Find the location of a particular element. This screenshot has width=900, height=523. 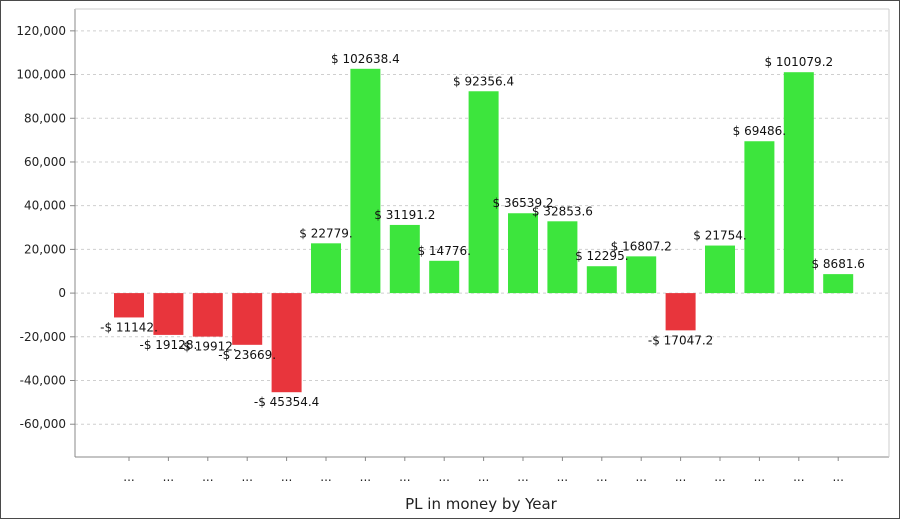

bar-data-label: -$ 19128. is located at coordinates (169, 345).